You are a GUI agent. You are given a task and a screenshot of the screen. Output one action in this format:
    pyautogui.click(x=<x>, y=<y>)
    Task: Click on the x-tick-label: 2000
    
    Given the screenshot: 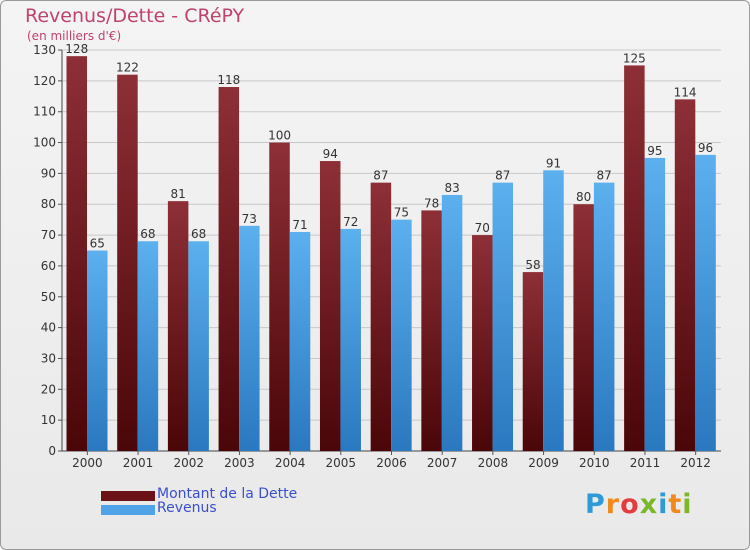 What is the action you would take?
    pyautogui.click(x=87, y=463)
    